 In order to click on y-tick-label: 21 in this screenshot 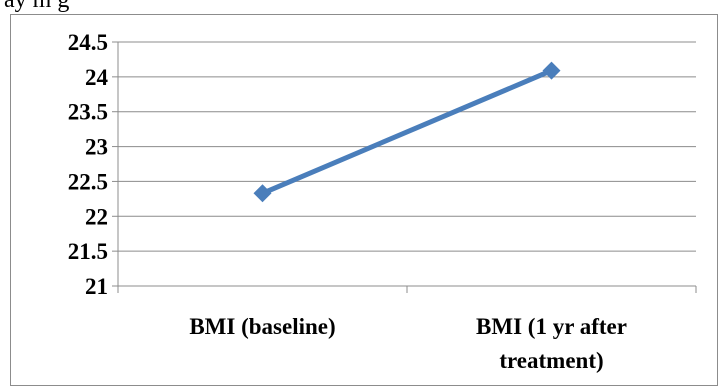, I will do `click(96, 286)`.